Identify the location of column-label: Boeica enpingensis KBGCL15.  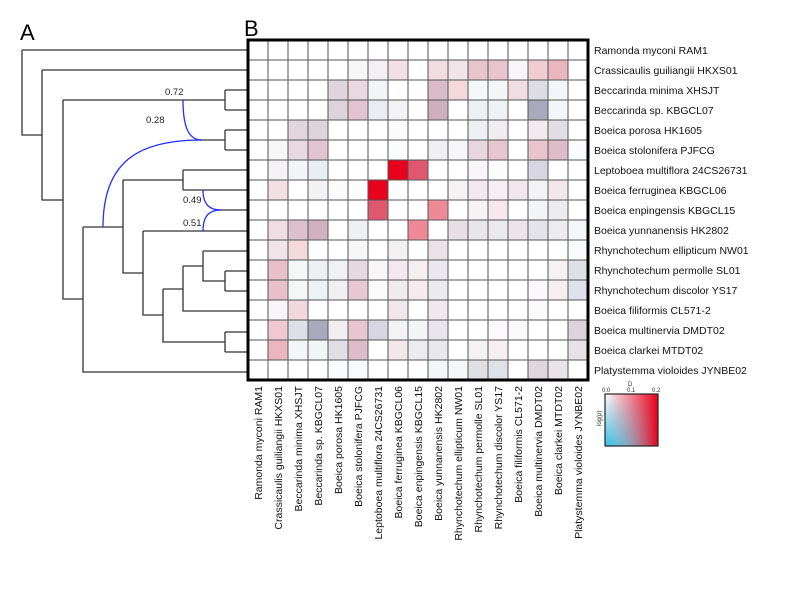
(419, 456).